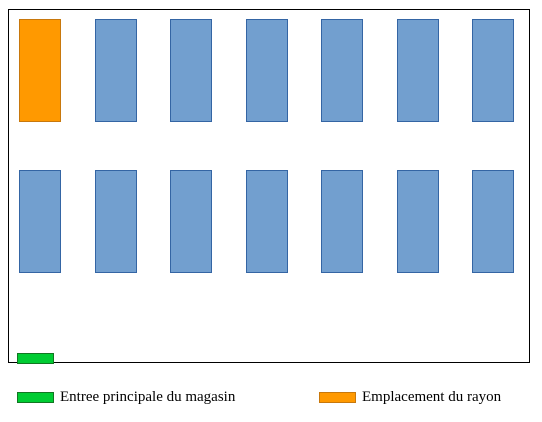 The width and height of the screenshot is (542, 422). I want to click on main-entrance-marker, so click(35, 358).